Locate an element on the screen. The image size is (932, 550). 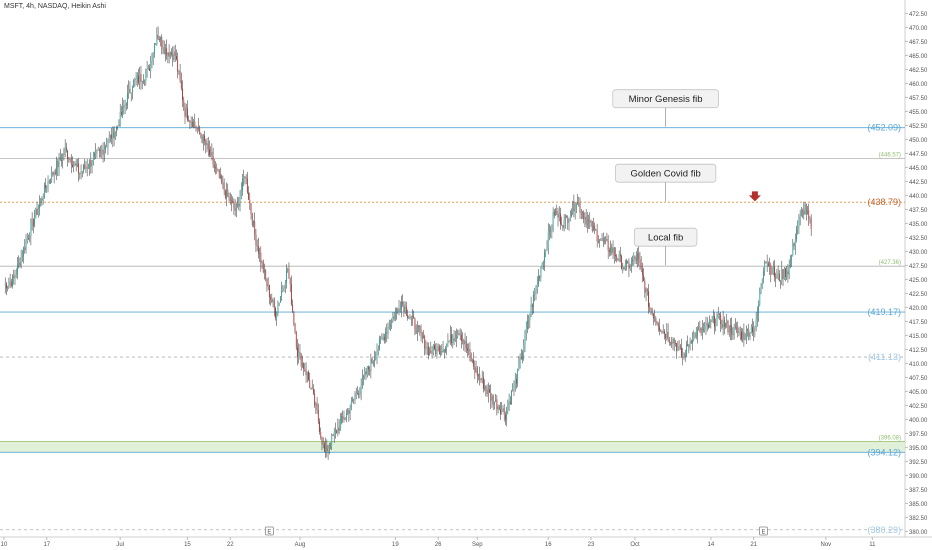
y-tick-label: 412.50 is located at coordinates (918, 351).